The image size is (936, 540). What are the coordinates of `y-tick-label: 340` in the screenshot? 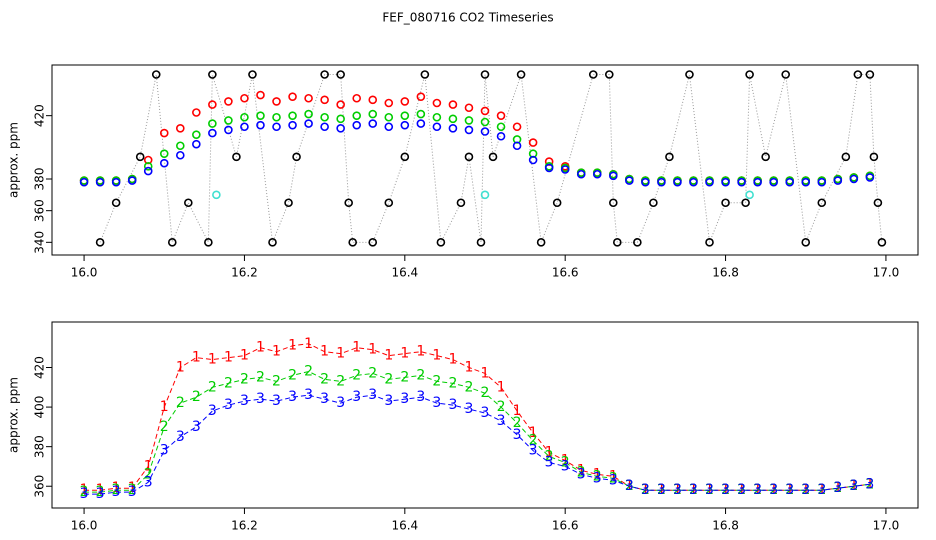 It's located at (40, 242).